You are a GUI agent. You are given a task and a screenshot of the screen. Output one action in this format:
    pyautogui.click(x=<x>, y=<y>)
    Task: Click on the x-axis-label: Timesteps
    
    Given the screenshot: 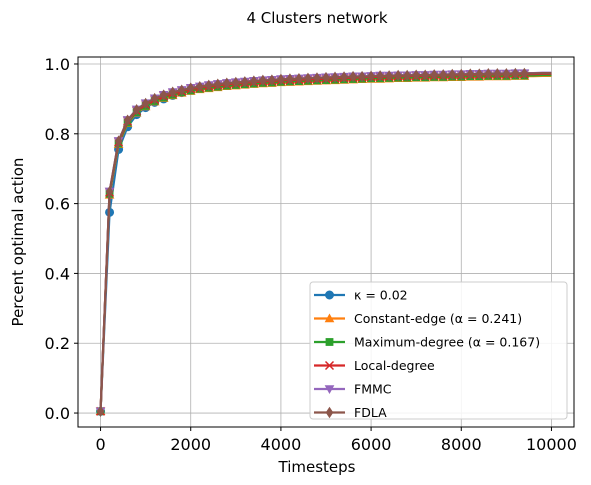 What is the action you would take?
    pyautogui.click(x=317, y=467)
    